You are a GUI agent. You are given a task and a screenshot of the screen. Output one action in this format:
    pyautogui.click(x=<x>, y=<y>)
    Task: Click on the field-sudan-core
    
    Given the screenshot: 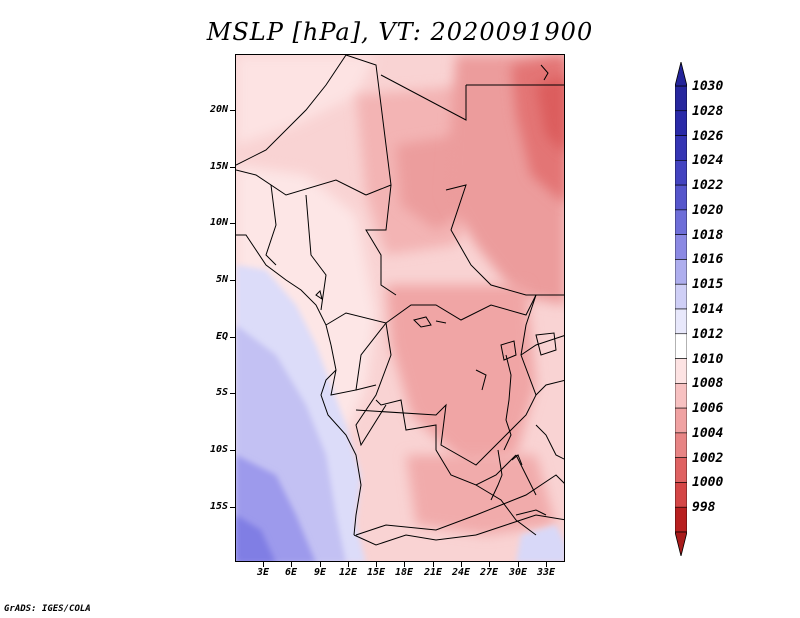 What is the action you would take?
    pyautogui.click(x=550, y=114)
    